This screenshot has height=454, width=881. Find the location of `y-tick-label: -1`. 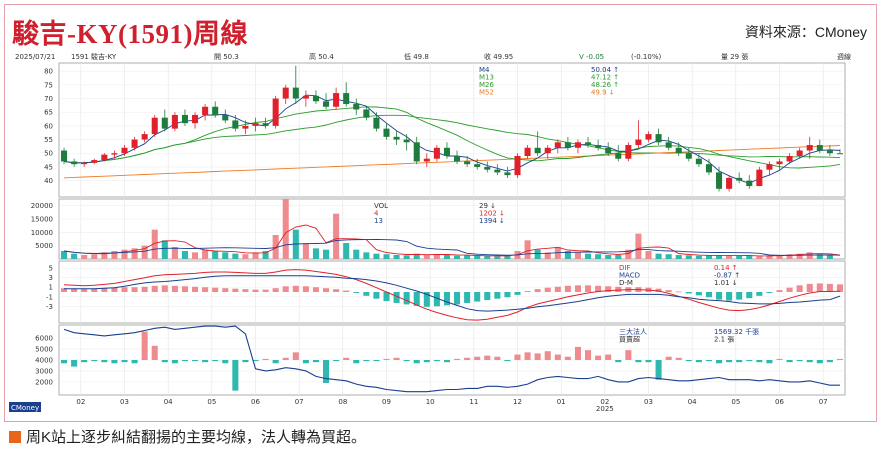

y-tick-label: -1 is located at coordinates (49, 297).